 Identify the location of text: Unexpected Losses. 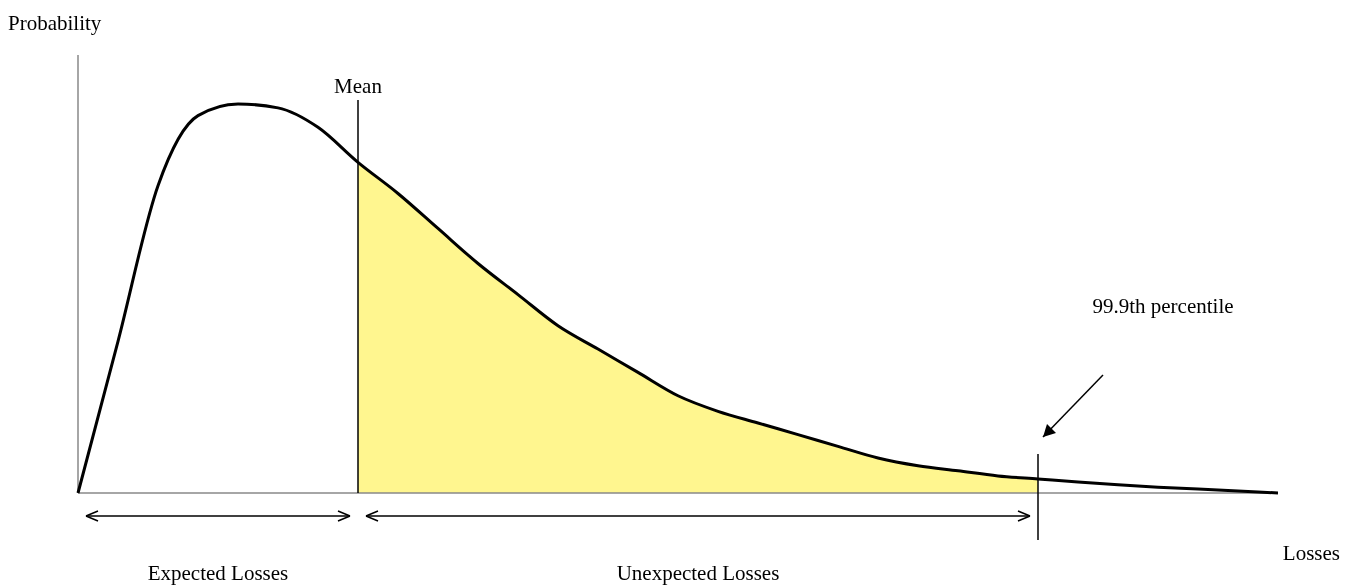
(698, 573).